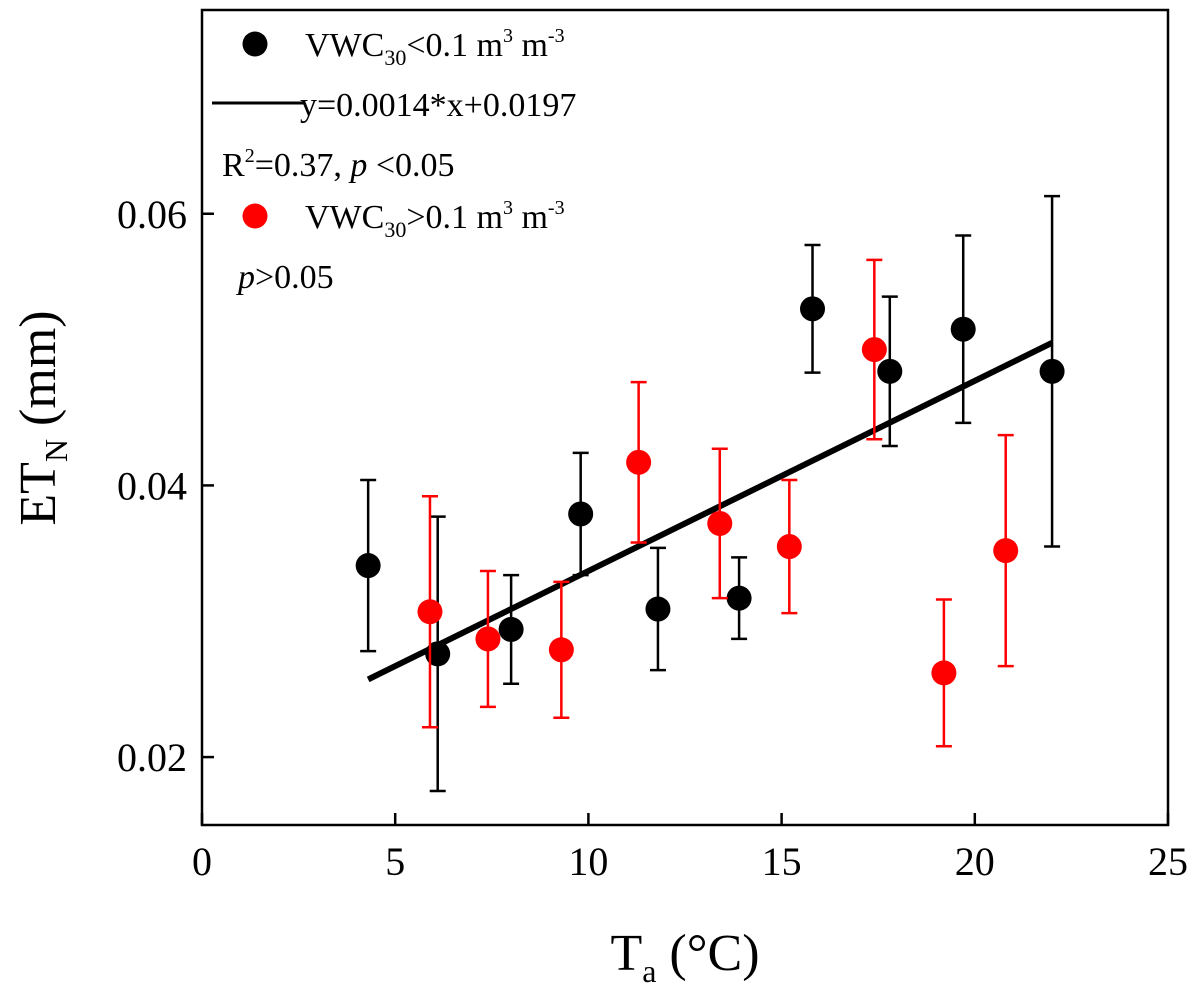 This screenshot has width=1195, height=989. What do you see at coordinates (588, 861) in the screenshot?
I see `x-tick-label: 10` at bounding box center [588, 861].